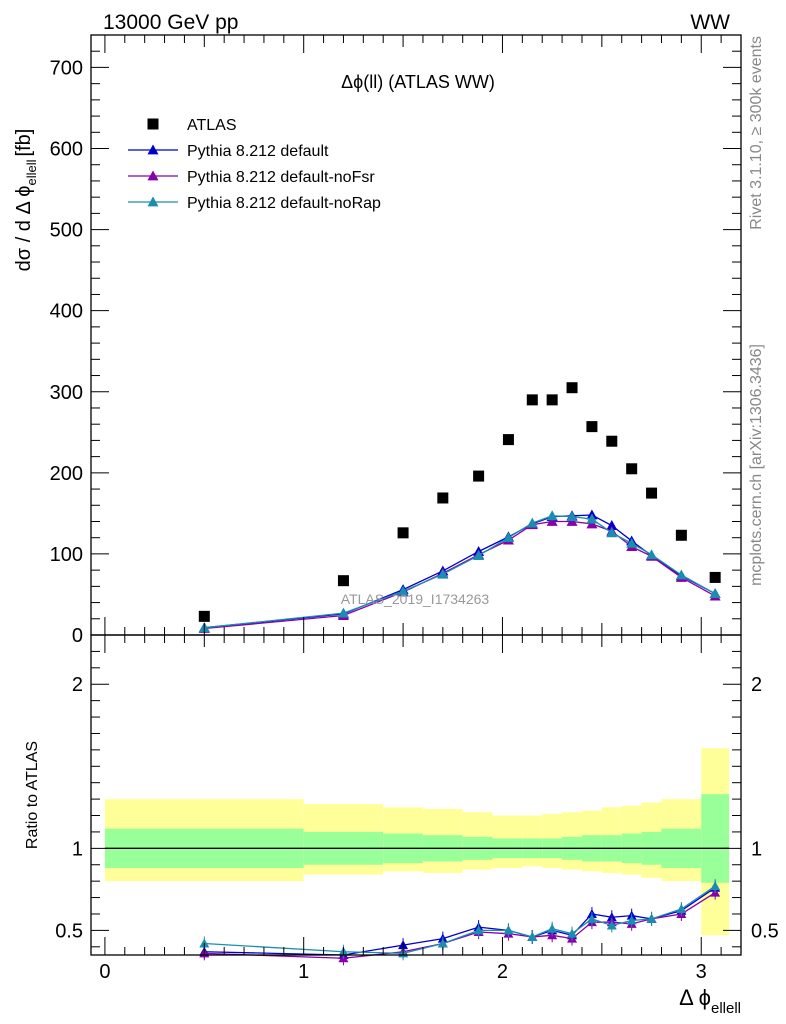  What do you see at coordinates (66, 231) in the screenshot?
I see `main-y-tick-label: 500` at bounding box center [66, 231].